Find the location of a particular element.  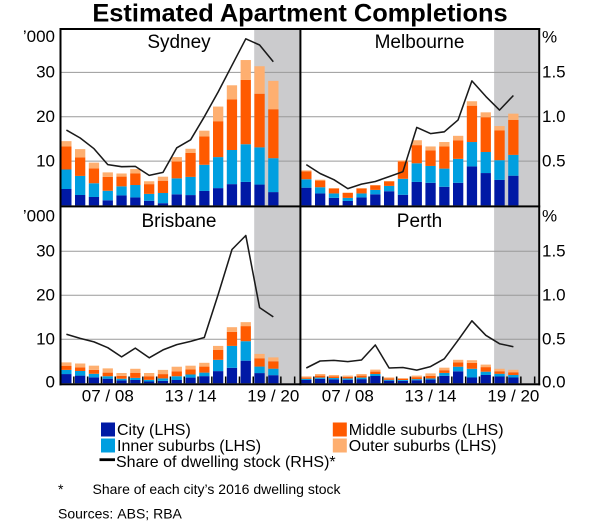

svg-text: Sources: is located at coordinates (85, 514).